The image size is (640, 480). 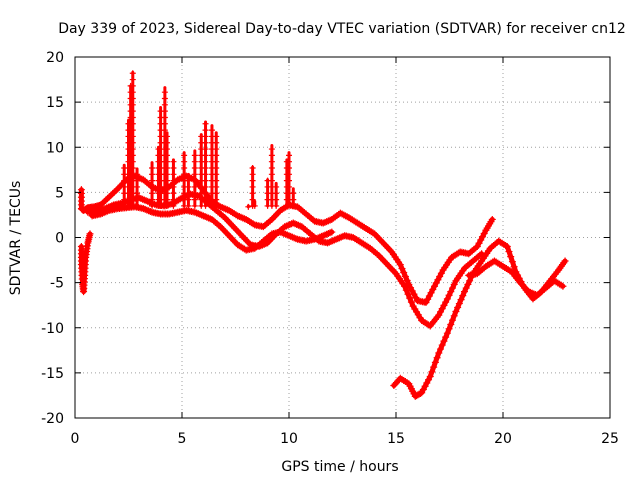 I want to click on x-tick-label: 15, so click(x=396, y=439).